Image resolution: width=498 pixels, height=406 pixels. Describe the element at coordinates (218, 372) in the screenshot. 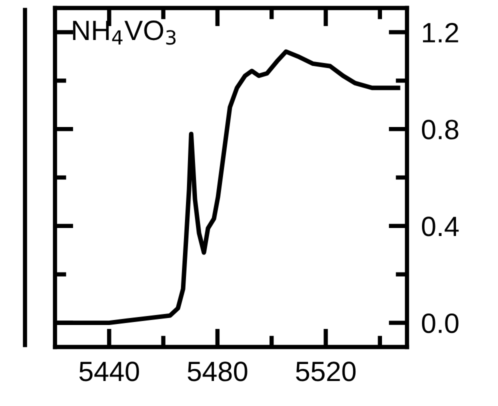

I see `x-tick-label: 5480` at that location.